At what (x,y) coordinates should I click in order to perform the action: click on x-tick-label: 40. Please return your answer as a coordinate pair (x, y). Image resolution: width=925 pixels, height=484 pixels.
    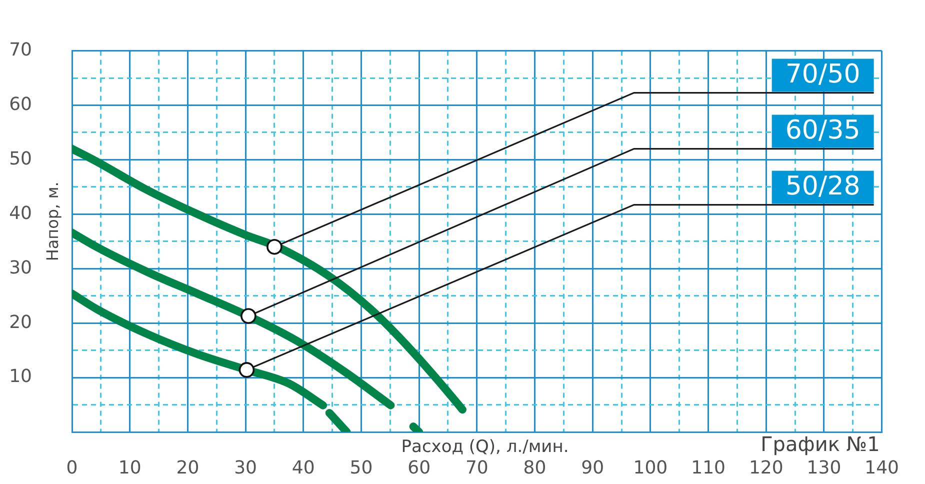
    Looking at the image, I should click on (303, 467).